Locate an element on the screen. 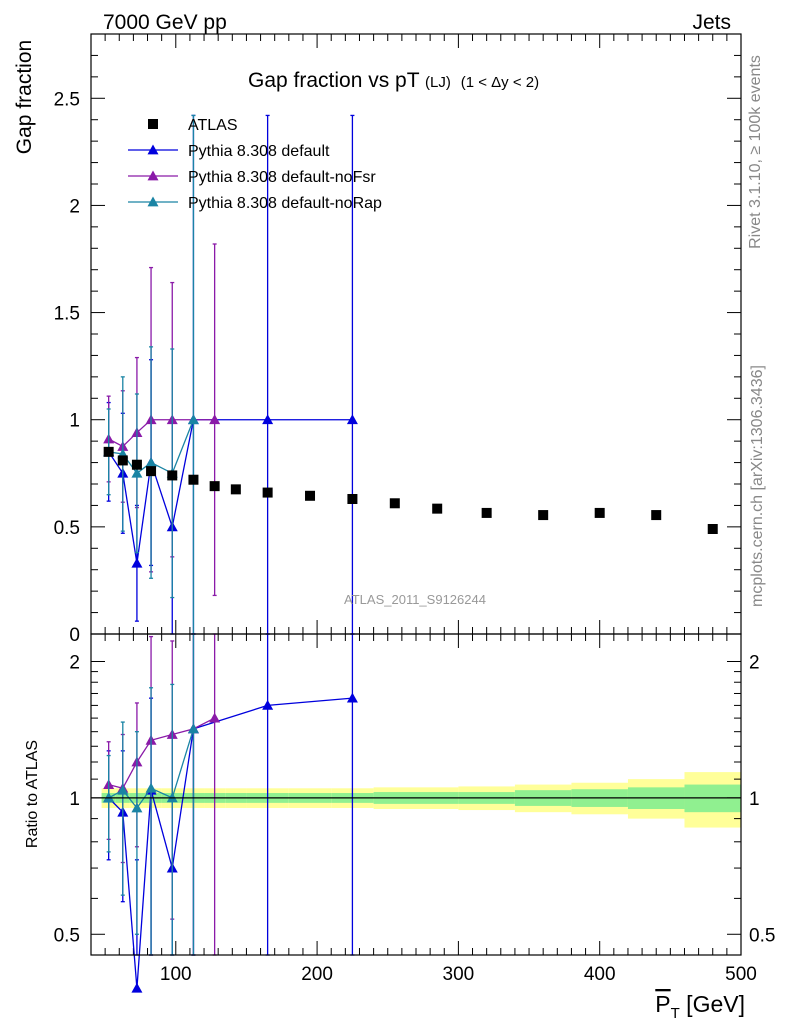 This screenshot has width=786, height=1024. rivet-label: Rivet 3.1.10, ≥ 100k events is located at coordinates (755, 152).